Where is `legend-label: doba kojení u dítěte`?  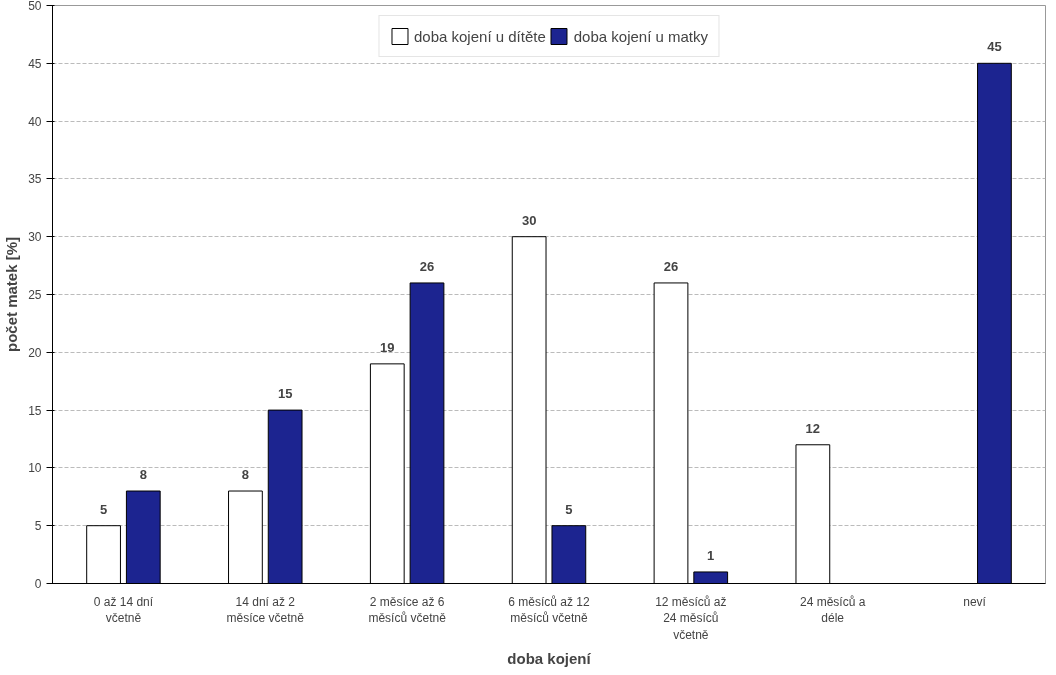
legend-label: doba kojení u dítěte is located at coordinates (479, 36).